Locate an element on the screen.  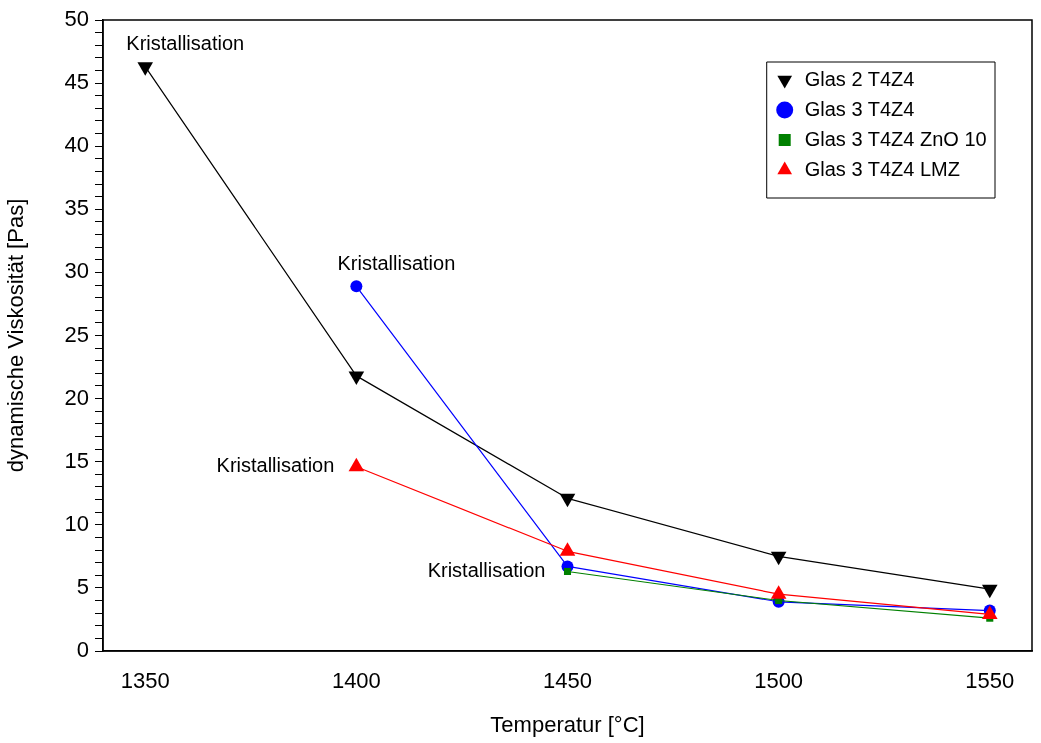
y-tick-label: 15 is located at coordinates (76, 460).